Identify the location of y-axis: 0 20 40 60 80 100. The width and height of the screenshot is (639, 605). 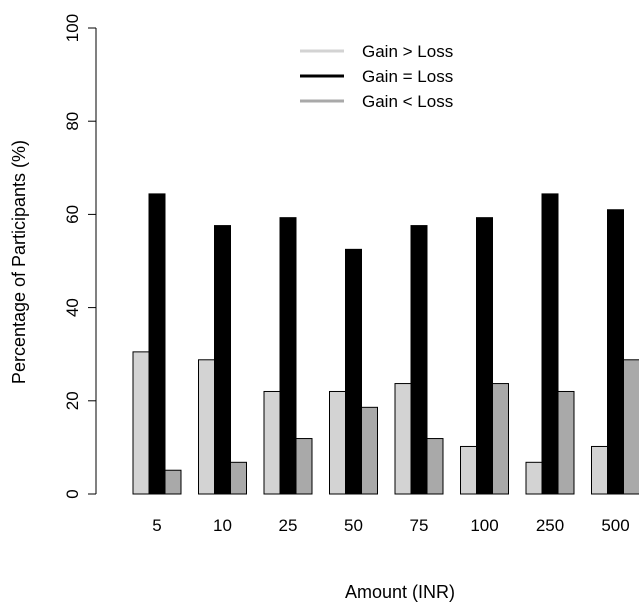
(80, 256).